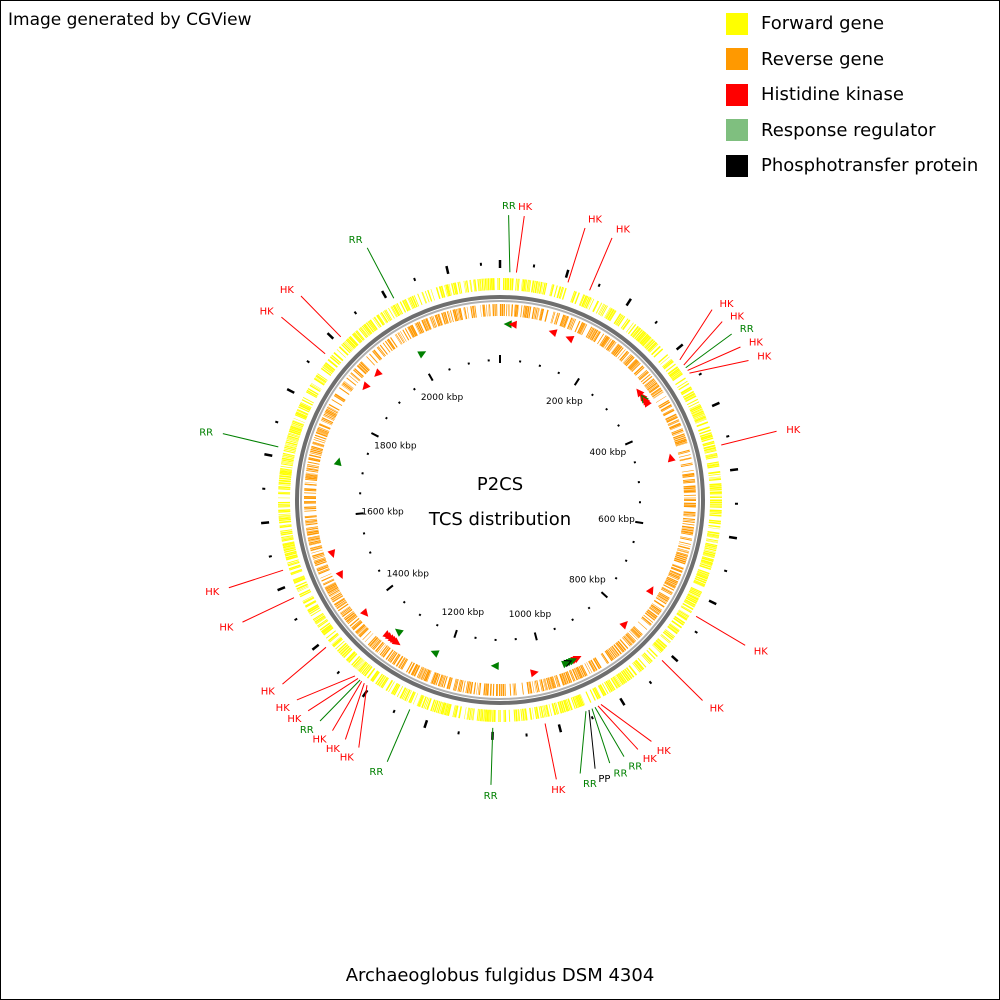 Image resolution: width=1000 pixels, height=1000 pixels. I want to click on legend-label-reverse-gene: Reverse gene, so click(823, 59).